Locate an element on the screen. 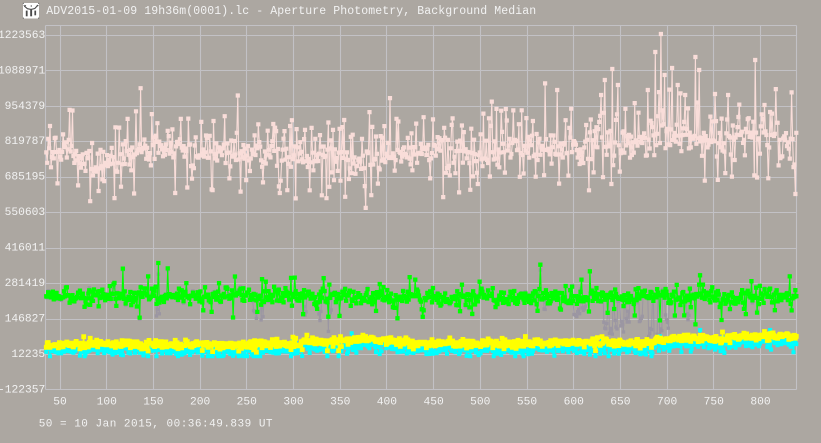 The width and height of the screenshot is (821, 443). svg-text: 750 is located at coordinates (714, 403).